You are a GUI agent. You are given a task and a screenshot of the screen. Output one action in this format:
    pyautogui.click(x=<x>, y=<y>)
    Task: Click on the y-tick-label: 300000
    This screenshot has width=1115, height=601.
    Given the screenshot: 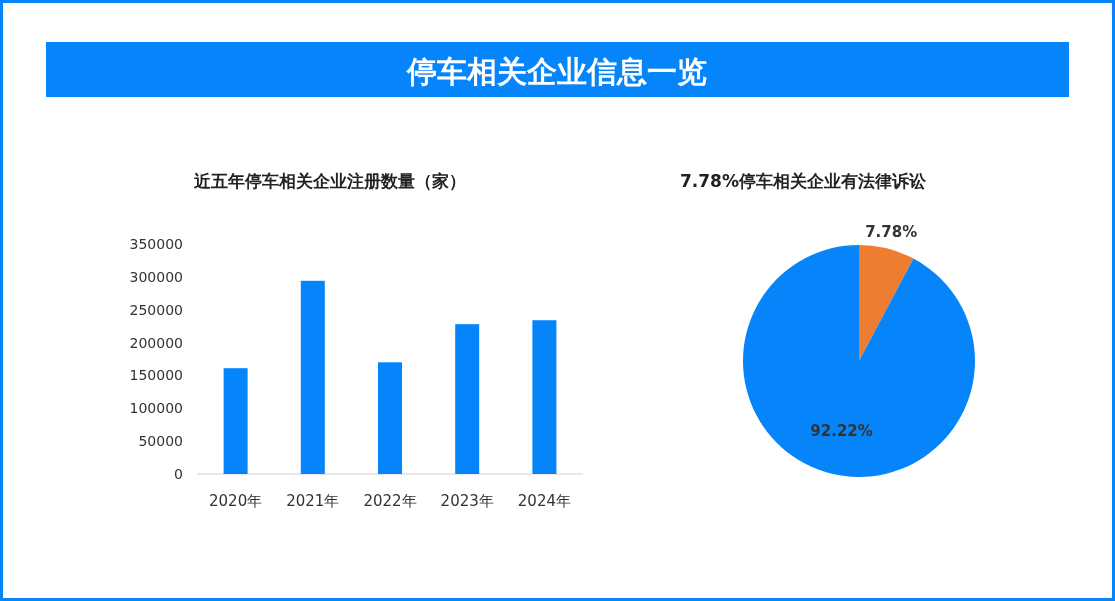 What is the action you would take?
    pyautogui.click(x=156, y=276)
    